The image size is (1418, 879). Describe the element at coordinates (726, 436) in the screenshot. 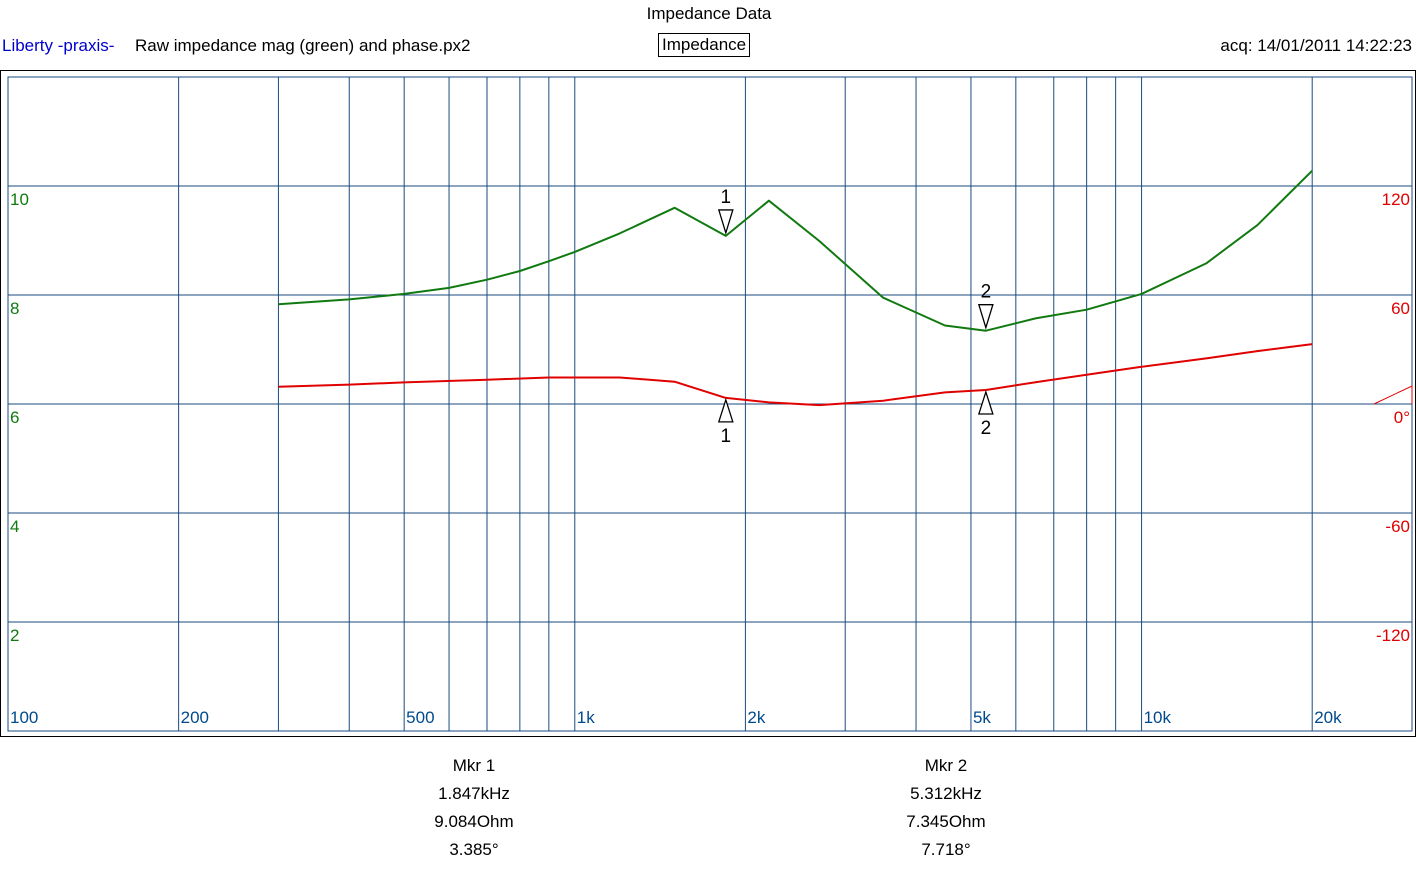

I see `marker-1-phase-label: 1` at that location.